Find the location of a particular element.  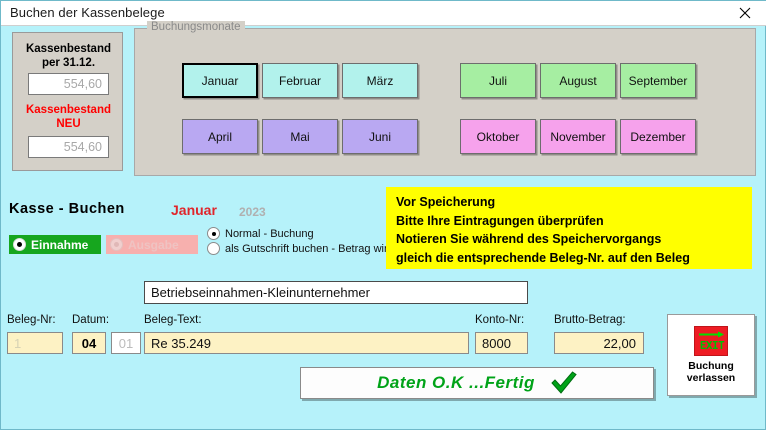

title-bar: Buchen der Kassenbelege is located at coordinates (383, 13).